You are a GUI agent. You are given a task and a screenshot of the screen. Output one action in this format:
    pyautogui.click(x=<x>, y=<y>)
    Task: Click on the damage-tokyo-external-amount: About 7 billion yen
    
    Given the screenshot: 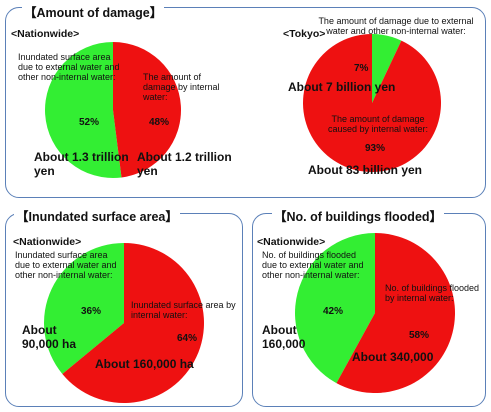 What is the action you would take?
    pyautogui.click(x=342, y=87)
    